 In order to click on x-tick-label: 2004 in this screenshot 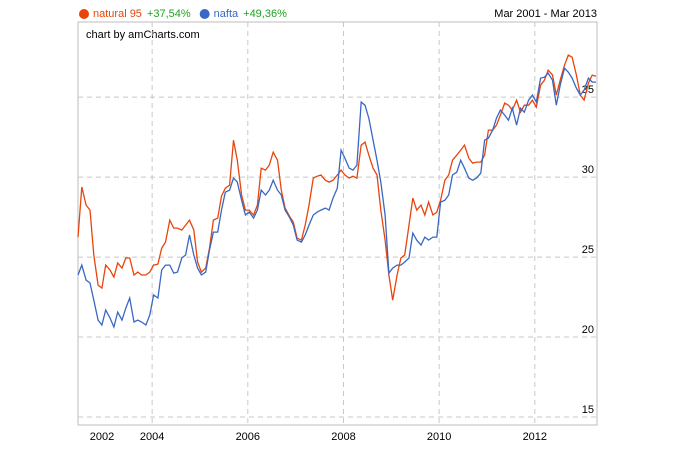, I will do `click(152, 437)`.